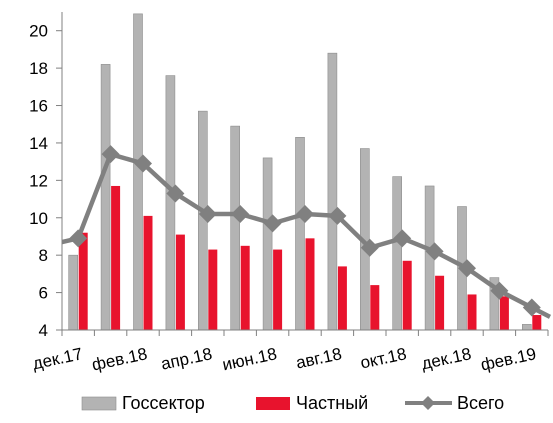 The width and height of the screenshot is (553, 423). I want to click on y-tick-label: 6, so click(43, 293).